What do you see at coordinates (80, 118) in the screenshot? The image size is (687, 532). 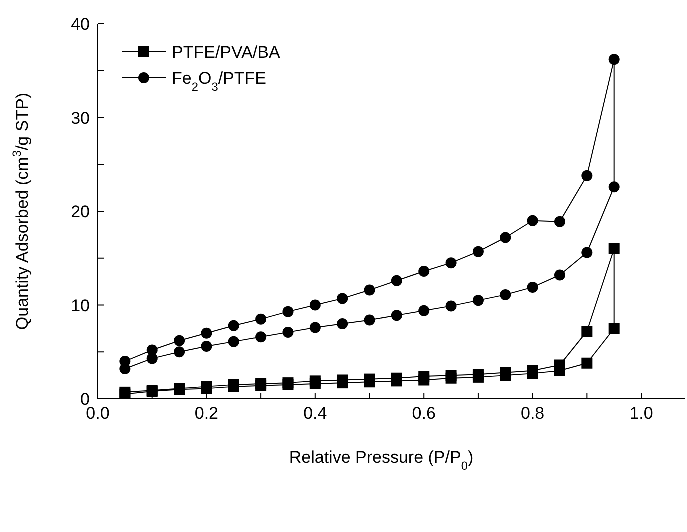 I see `y-tick-label: 30` at bounding box center [80, 118].